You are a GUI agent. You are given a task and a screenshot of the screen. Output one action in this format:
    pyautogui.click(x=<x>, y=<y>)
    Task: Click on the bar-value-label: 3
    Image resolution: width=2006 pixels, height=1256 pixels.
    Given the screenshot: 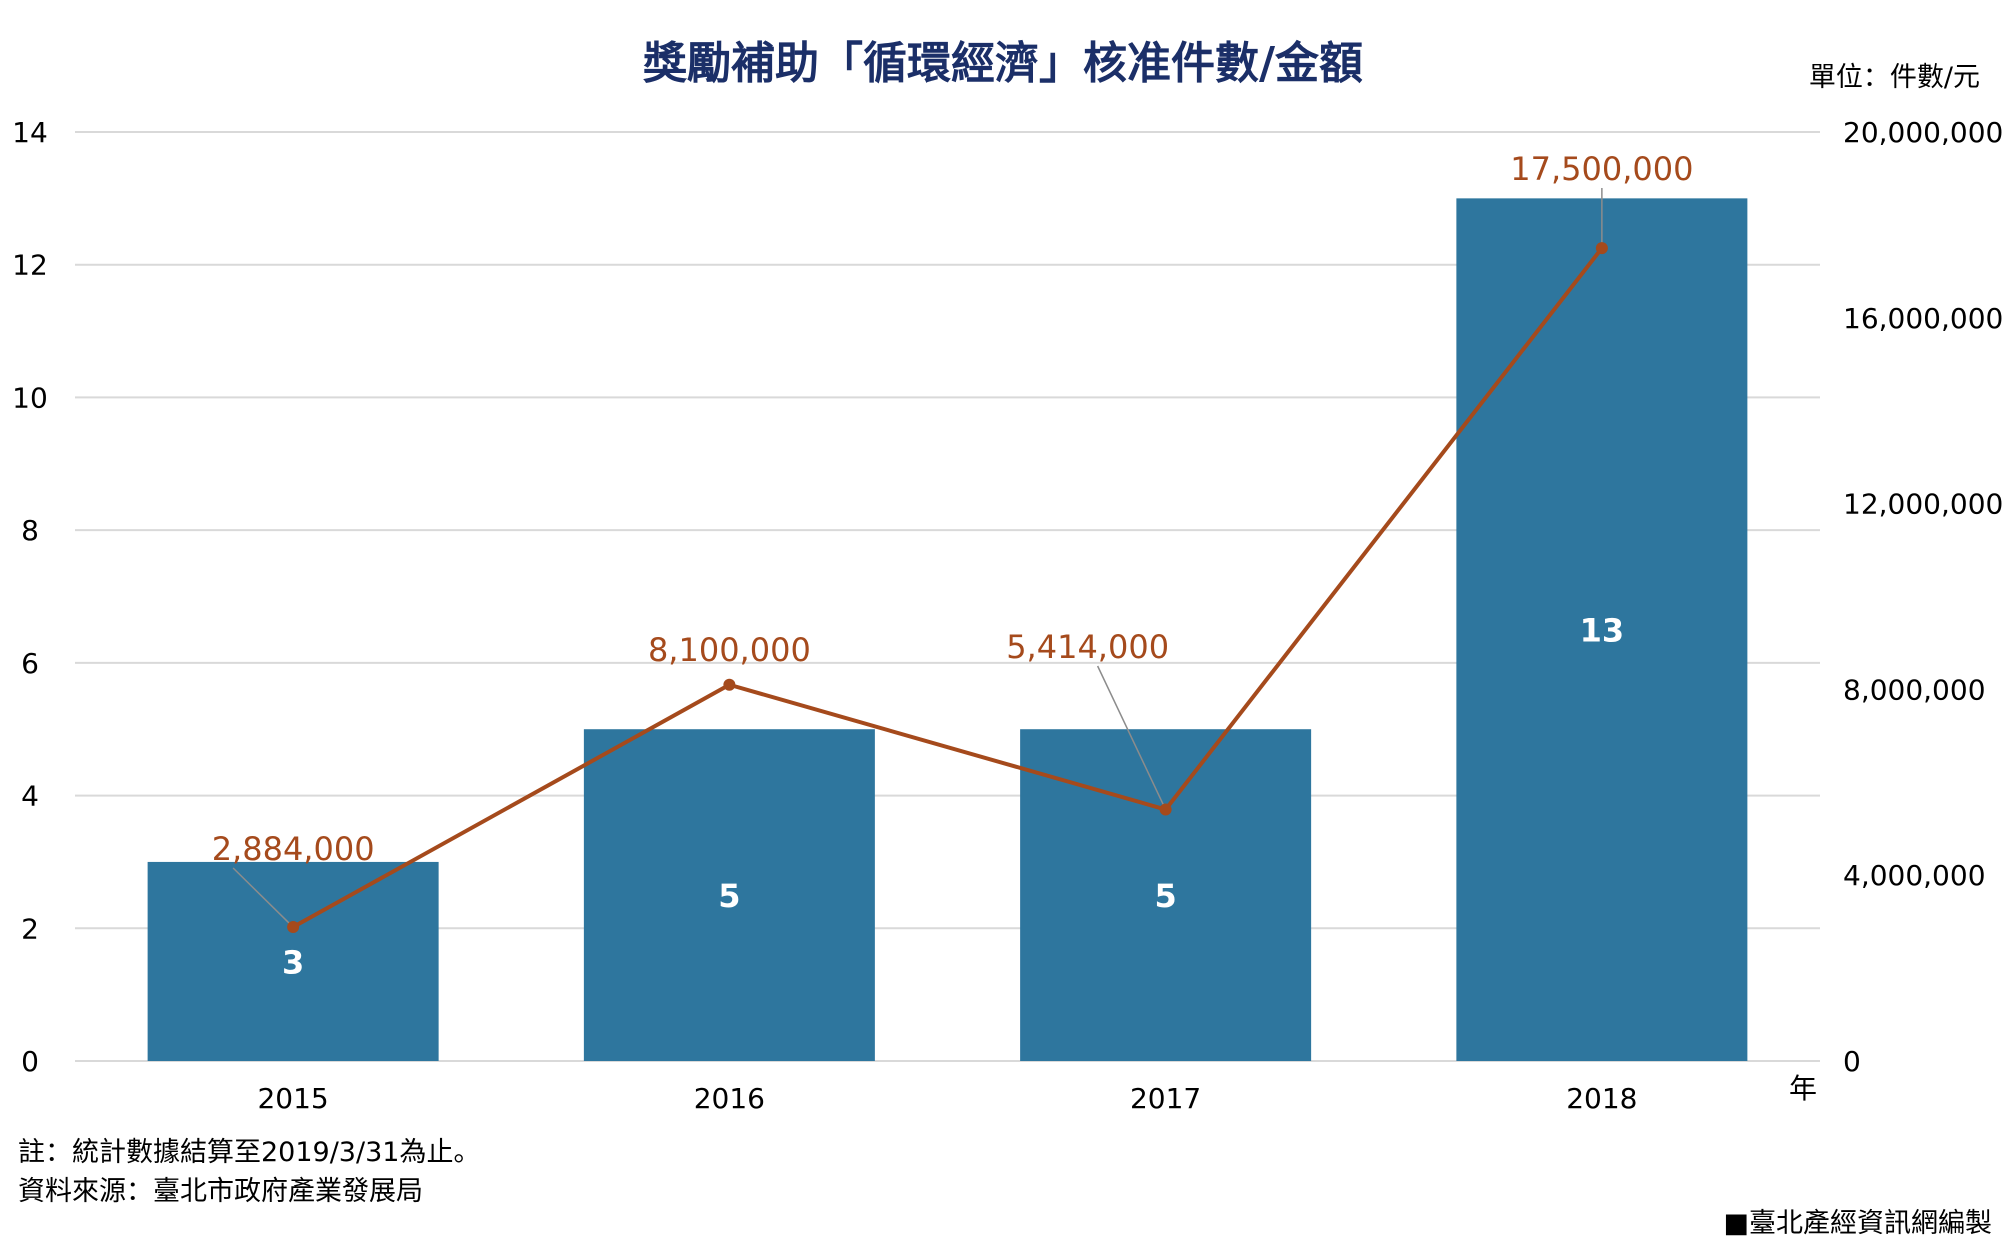 What is the action you would take?
    pyautogui.click(x=293, y=962)
    